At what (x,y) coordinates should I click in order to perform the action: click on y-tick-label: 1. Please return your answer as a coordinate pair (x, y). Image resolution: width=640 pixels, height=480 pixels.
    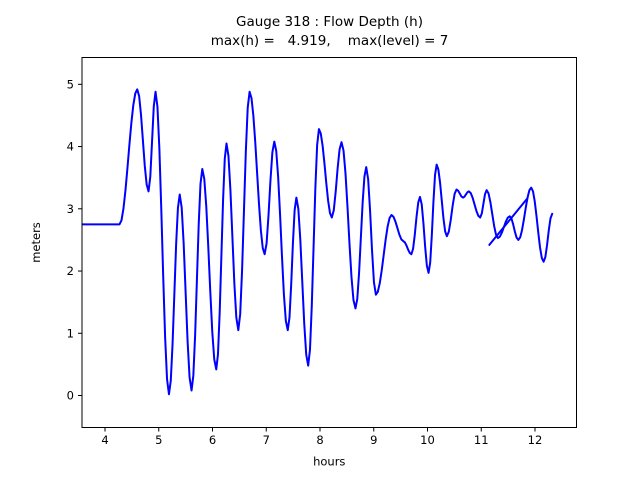
    Looking at the image, I should click on (70, 333).